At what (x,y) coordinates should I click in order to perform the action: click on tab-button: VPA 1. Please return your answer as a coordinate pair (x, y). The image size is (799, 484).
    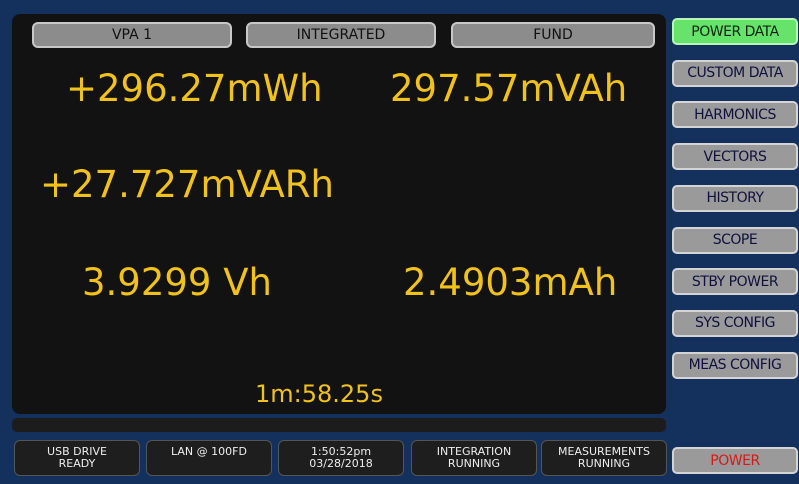
    Looking at the image, I should click on (132, 35).